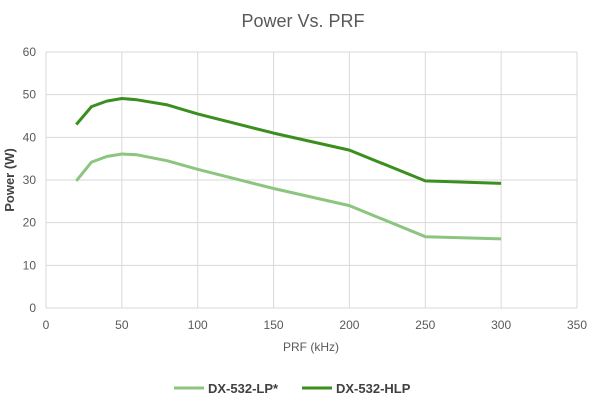  What do you see at coordinates (9, 180) in the screenshot?
I see `y-axis-label: Power (W)` at bounding box center [9, 180].